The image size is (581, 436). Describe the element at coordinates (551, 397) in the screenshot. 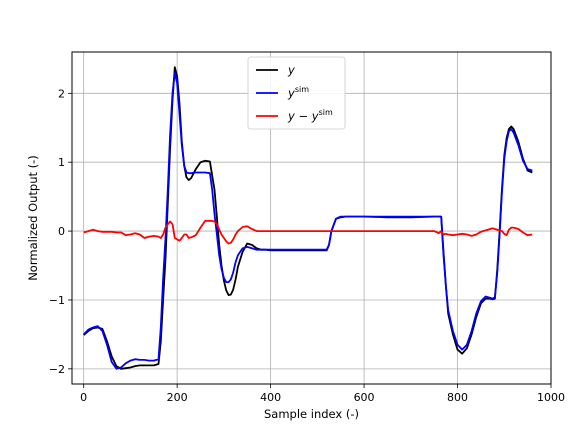

I see `x-tick-label: 1000` at that location.